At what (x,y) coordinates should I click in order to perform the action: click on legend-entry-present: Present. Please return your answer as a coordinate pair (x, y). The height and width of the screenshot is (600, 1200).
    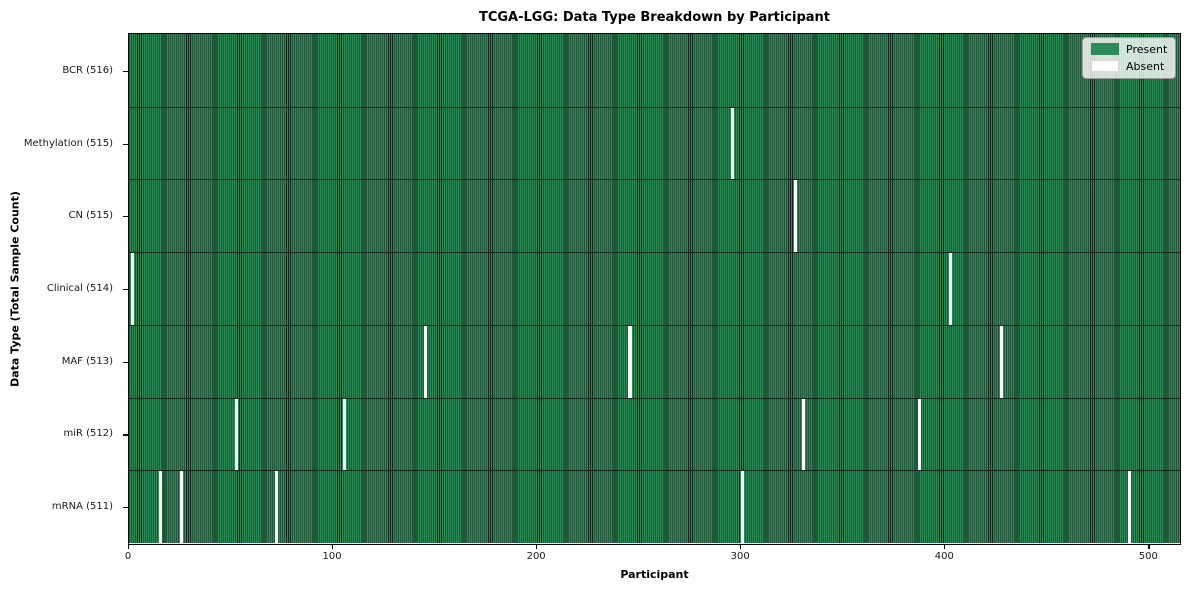
    Looking at the image, I should click on (1129, 49).